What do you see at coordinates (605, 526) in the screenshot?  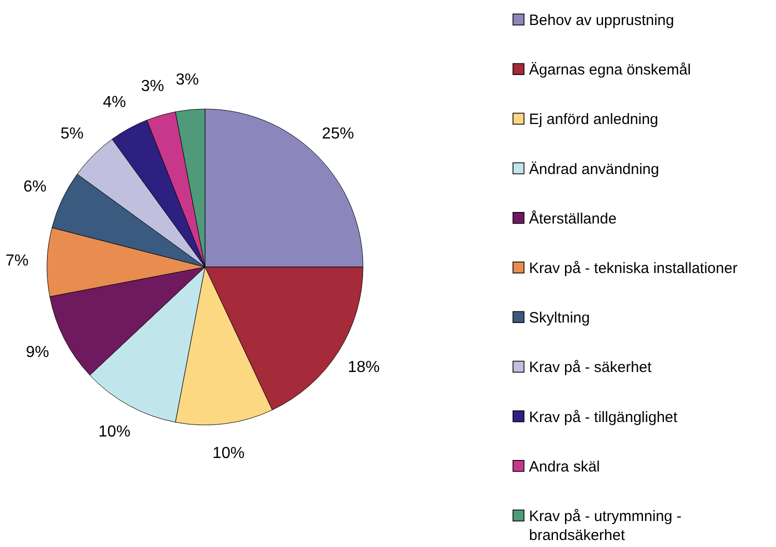 I see `legend-label: Krav på - utrymmning - brandsäkerhet` at bounding box center [605, 526].